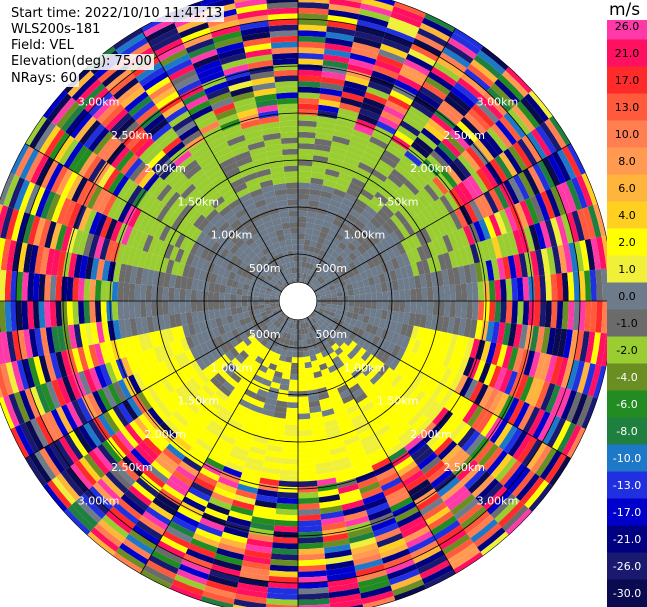  I want to click on range-ring-label: 500m, so click(265, 268).